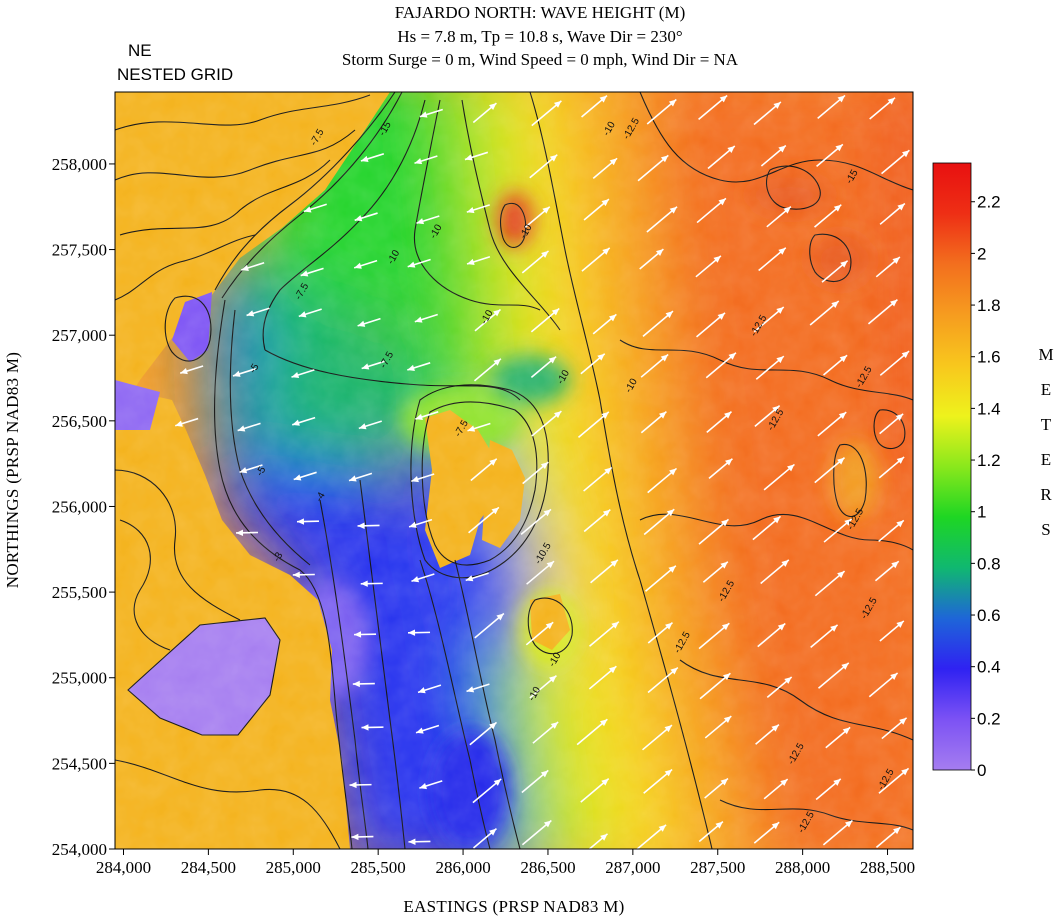 The width and height of the screenshot is (1056, 919). What do you see at coordinates (989, 357) in the screenshot?
I see `colorbar-tick-label: 1.6` at bounding box center [989, 357].